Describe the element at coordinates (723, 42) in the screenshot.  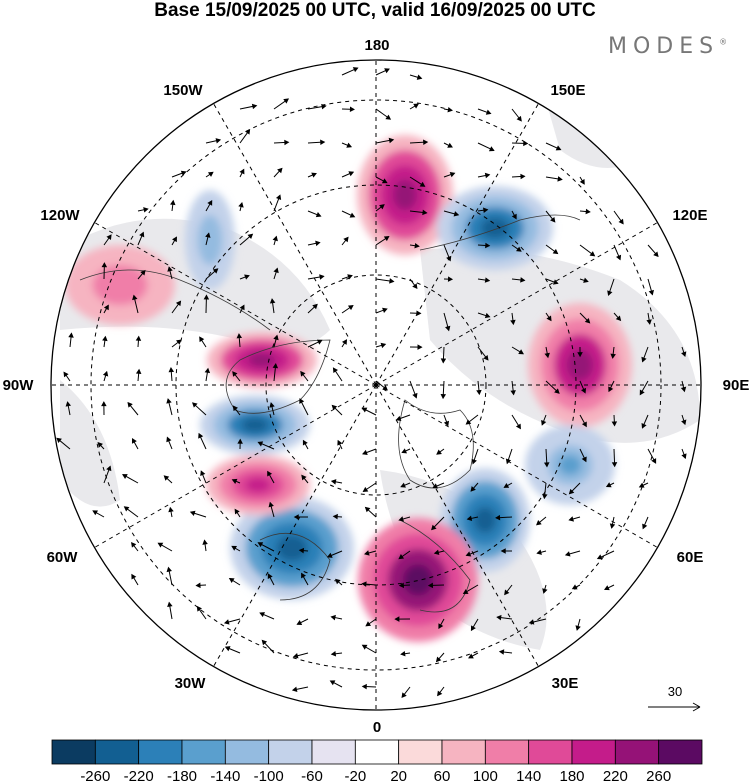
I see `registered-mark: ®` at that location.